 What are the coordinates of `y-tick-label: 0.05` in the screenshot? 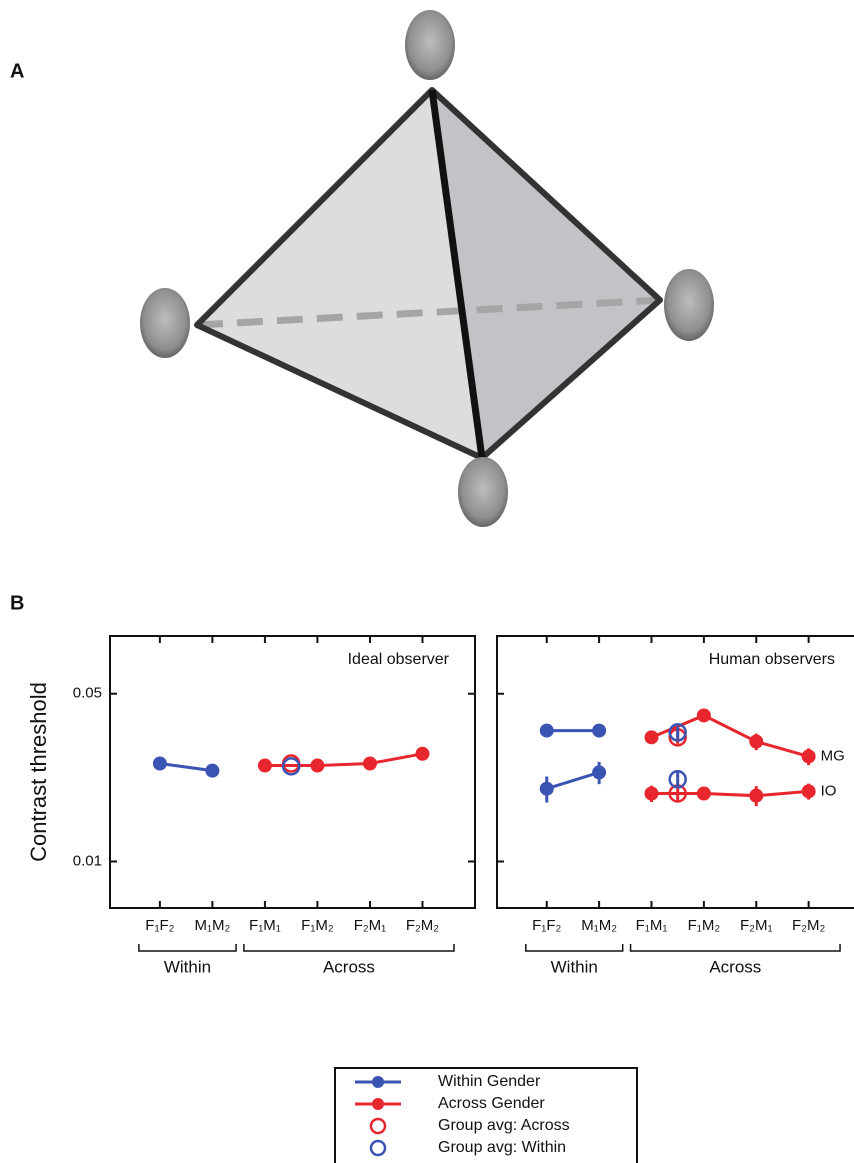 It's located at (87, 693).